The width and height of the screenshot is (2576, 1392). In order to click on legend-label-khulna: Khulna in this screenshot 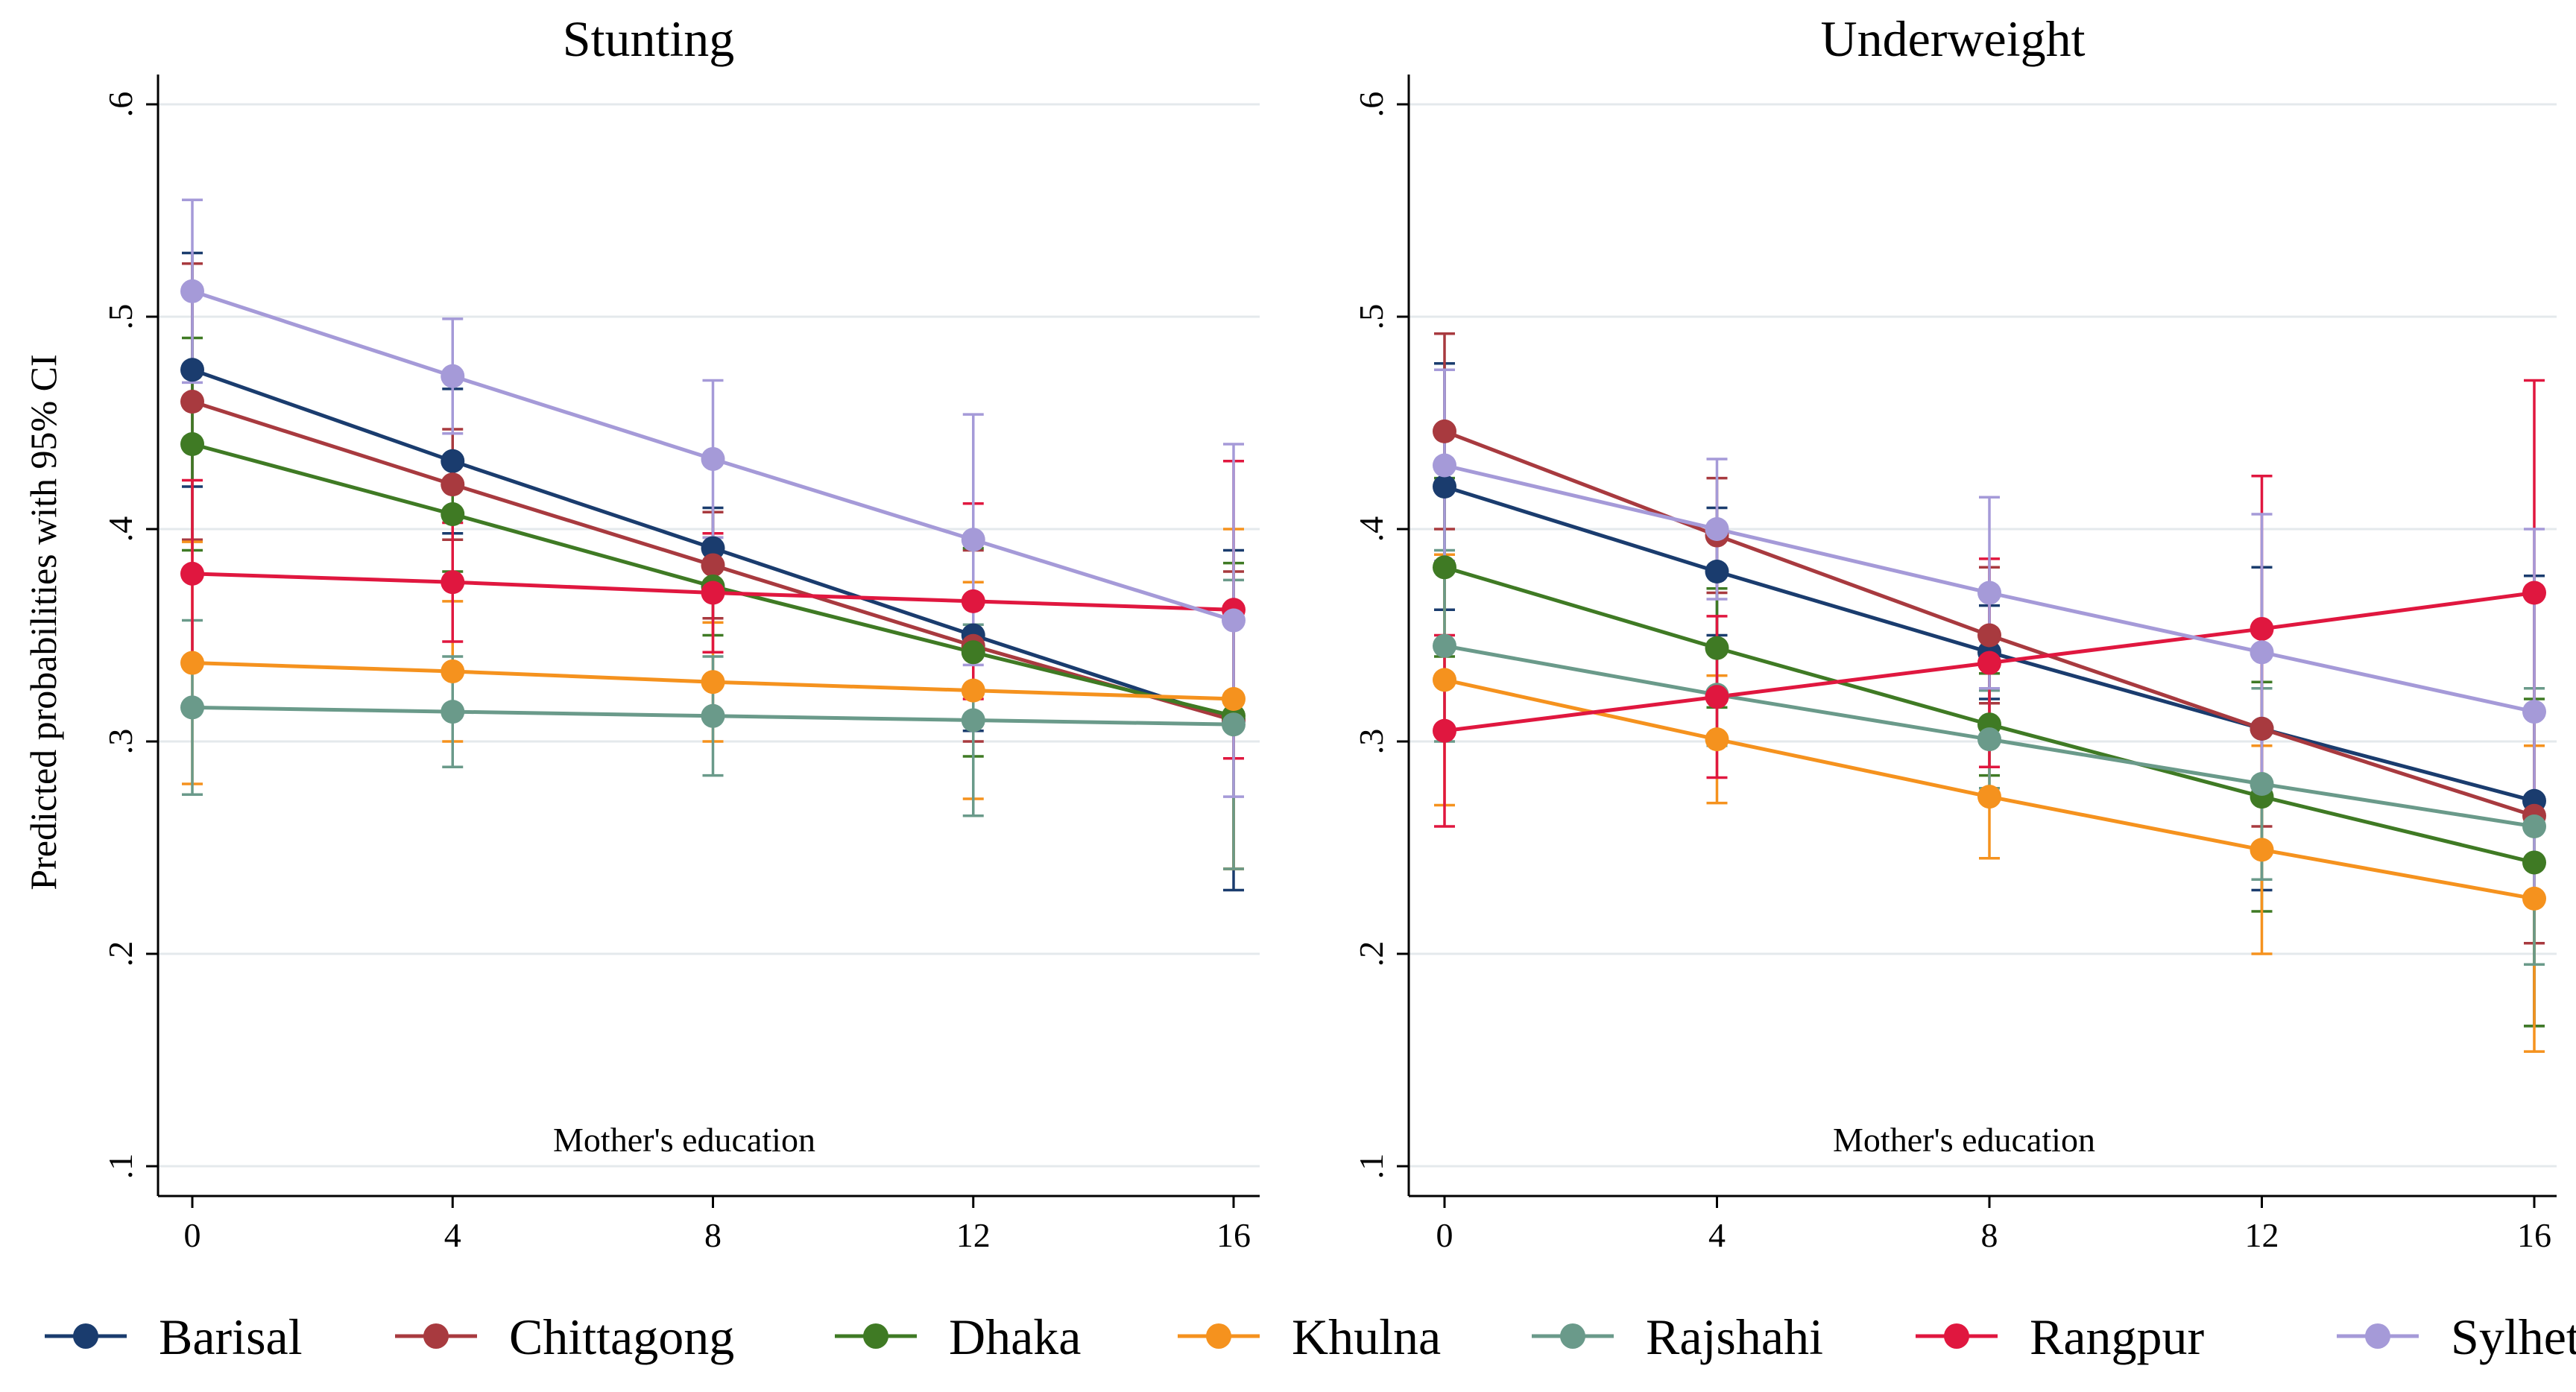, I will do `click(1366, 1337)`.